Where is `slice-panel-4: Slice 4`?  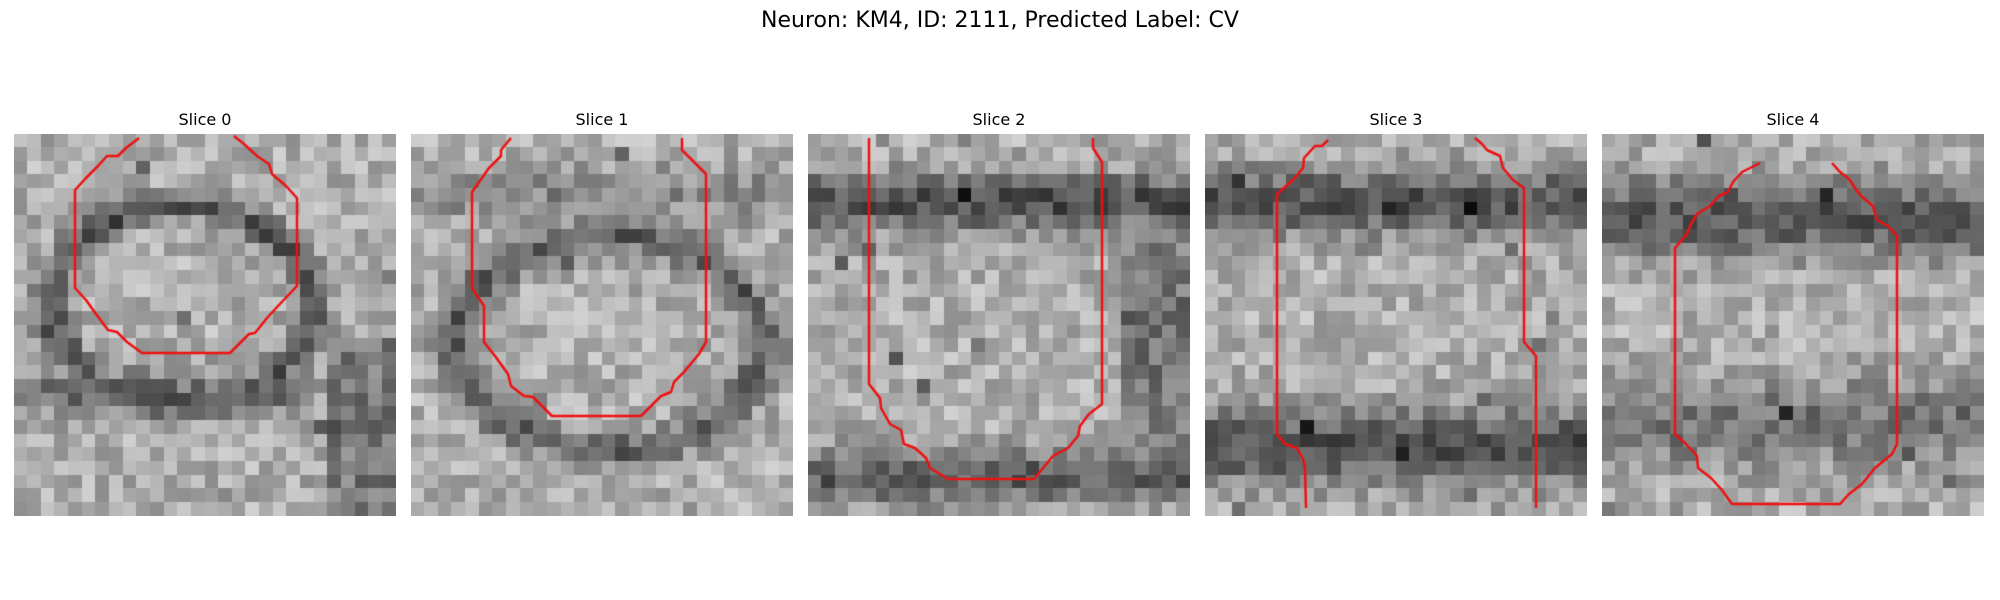
slice-panel-4: Slice 4 is located at coordinates (1793, 313).